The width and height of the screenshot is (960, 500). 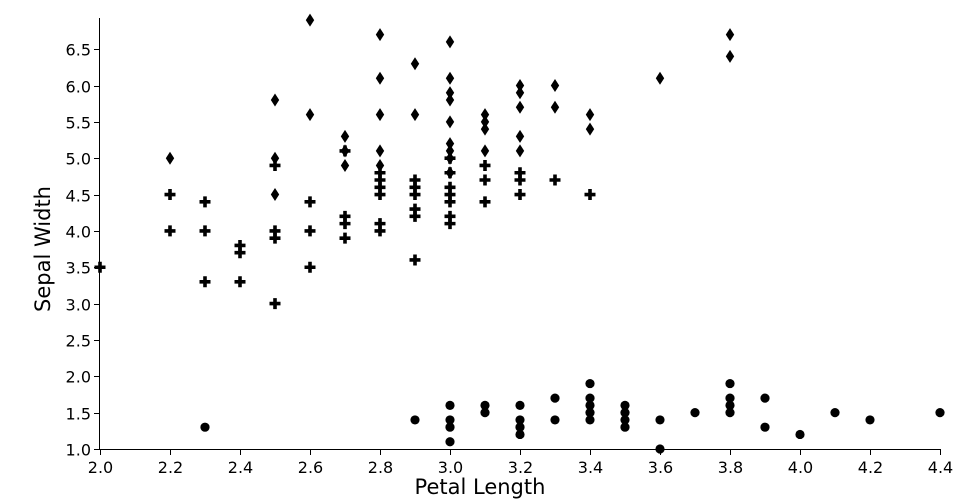 I want to click on y-tick-label: 3.0, so click(x=78, y=305).